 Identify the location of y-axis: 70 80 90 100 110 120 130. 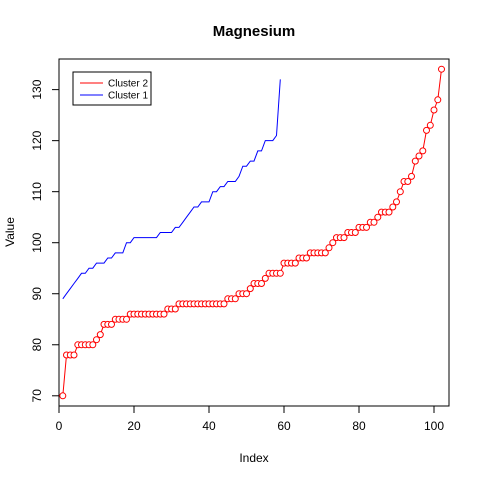
(44, 240).